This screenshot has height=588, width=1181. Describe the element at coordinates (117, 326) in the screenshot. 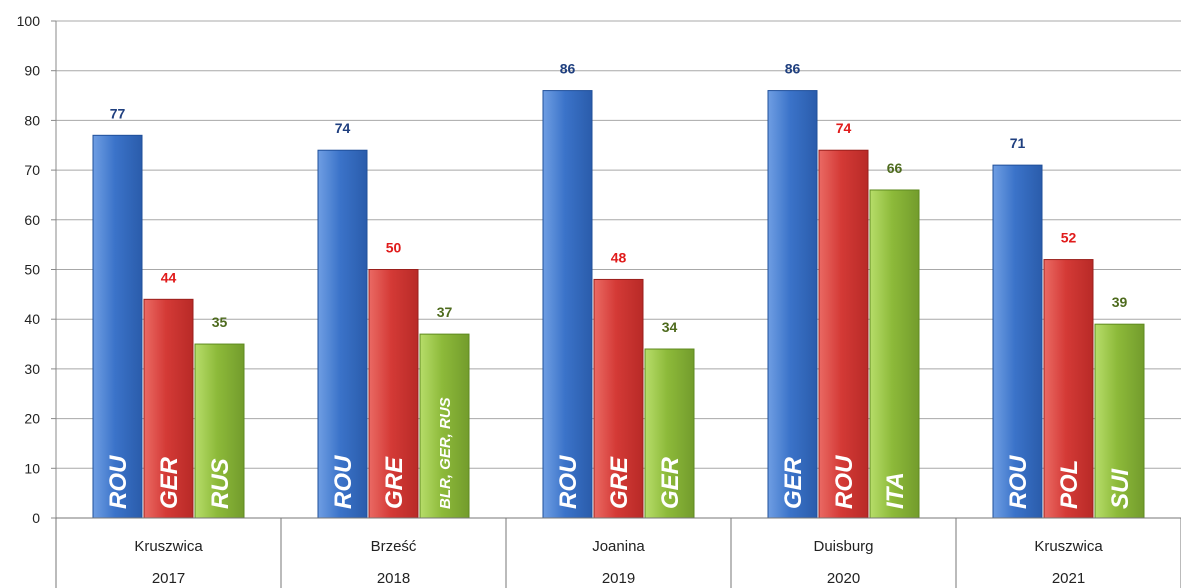

I see `bar-2017-rou` at that location.